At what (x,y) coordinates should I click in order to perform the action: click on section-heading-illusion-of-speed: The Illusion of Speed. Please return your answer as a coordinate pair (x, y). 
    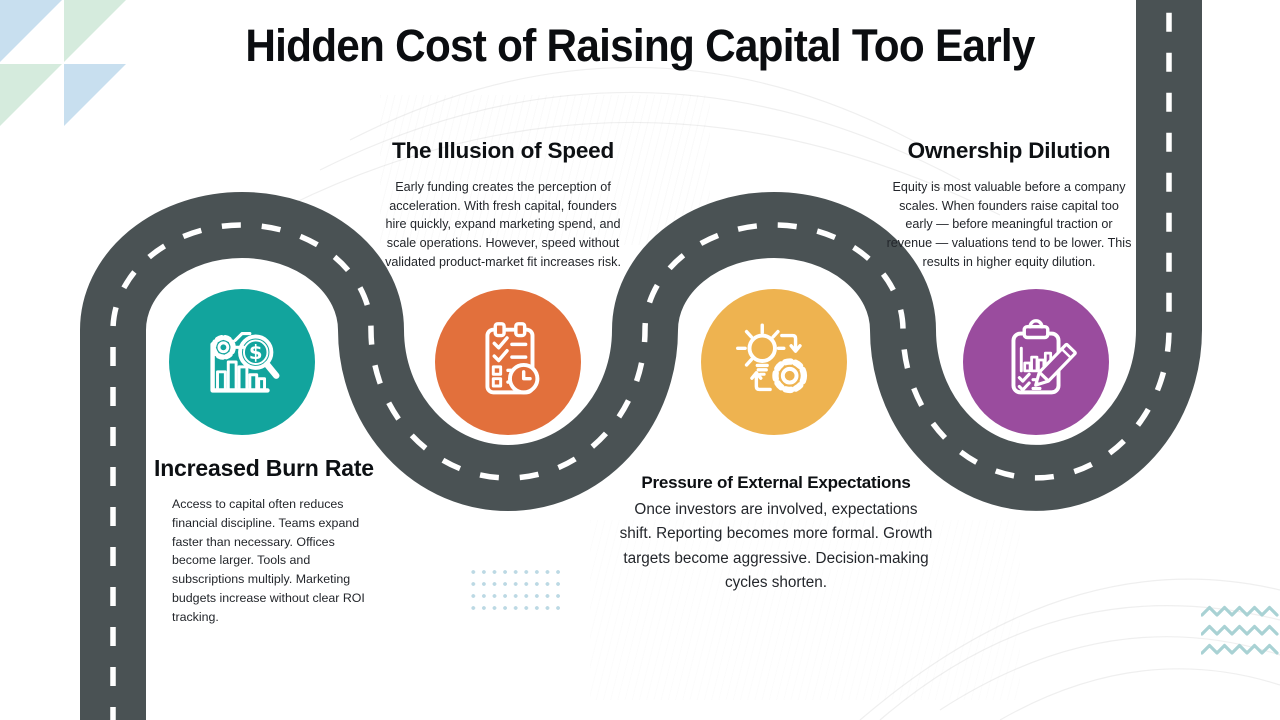
    Looking at the image, I should click on (503, 150).